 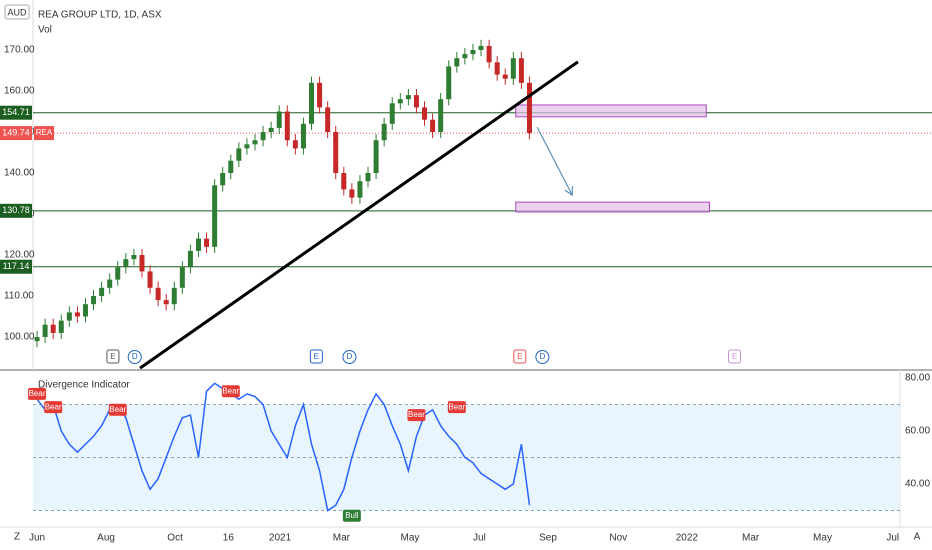 What do you see at coordinates (917, 378) in the screenshot?
I see `indicator-tick-label: 80.00` at bounding box center [917, 378].